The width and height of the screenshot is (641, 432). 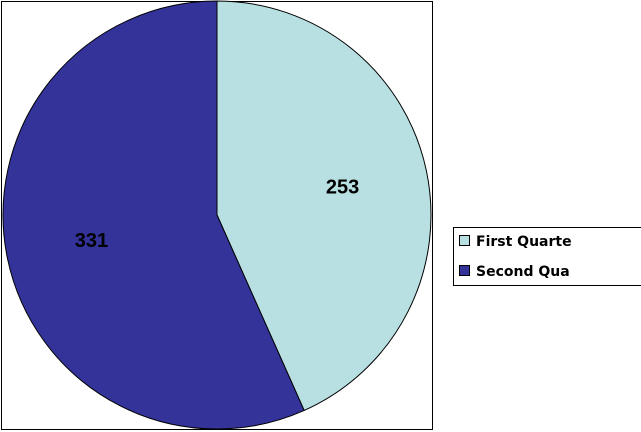 What do you see at coordinates (524, 242) in the screenshot?
I see `legend-label: First Quarte` at bounding box center [524, 242].